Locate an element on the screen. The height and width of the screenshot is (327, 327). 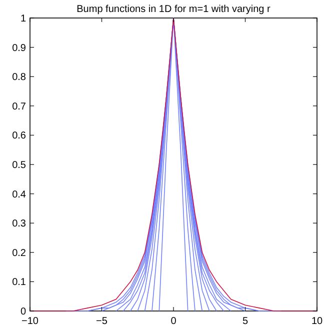
y-tick-label: 0.3 is located at coordinates (19, 224).